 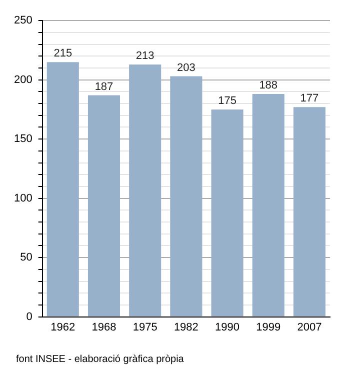 I want to click on x-tick-label: 1990, so click(x=227, y=327).